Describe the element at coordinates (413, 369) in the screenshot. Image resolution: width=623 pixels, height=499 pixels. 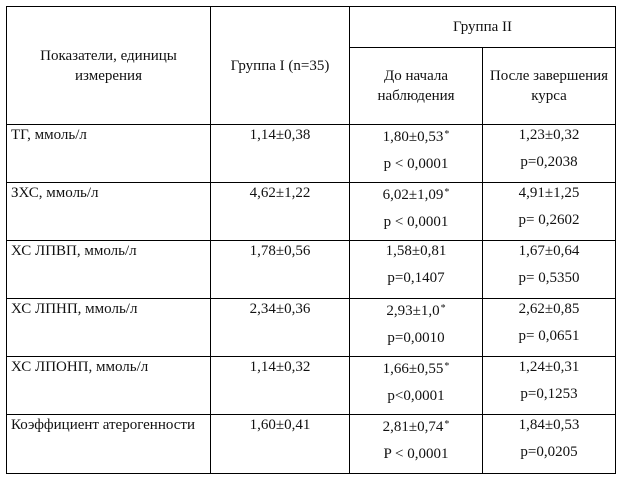
I see `before-value: 1,66±0,55` at that location.